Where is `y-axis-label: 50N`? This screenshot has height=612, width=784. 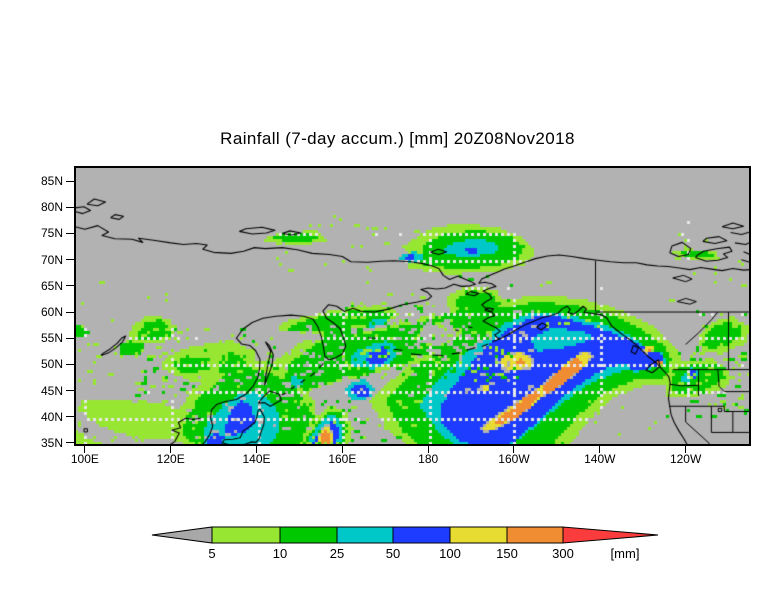 y-axis-label: 50N is located at coordinates (51, 364).